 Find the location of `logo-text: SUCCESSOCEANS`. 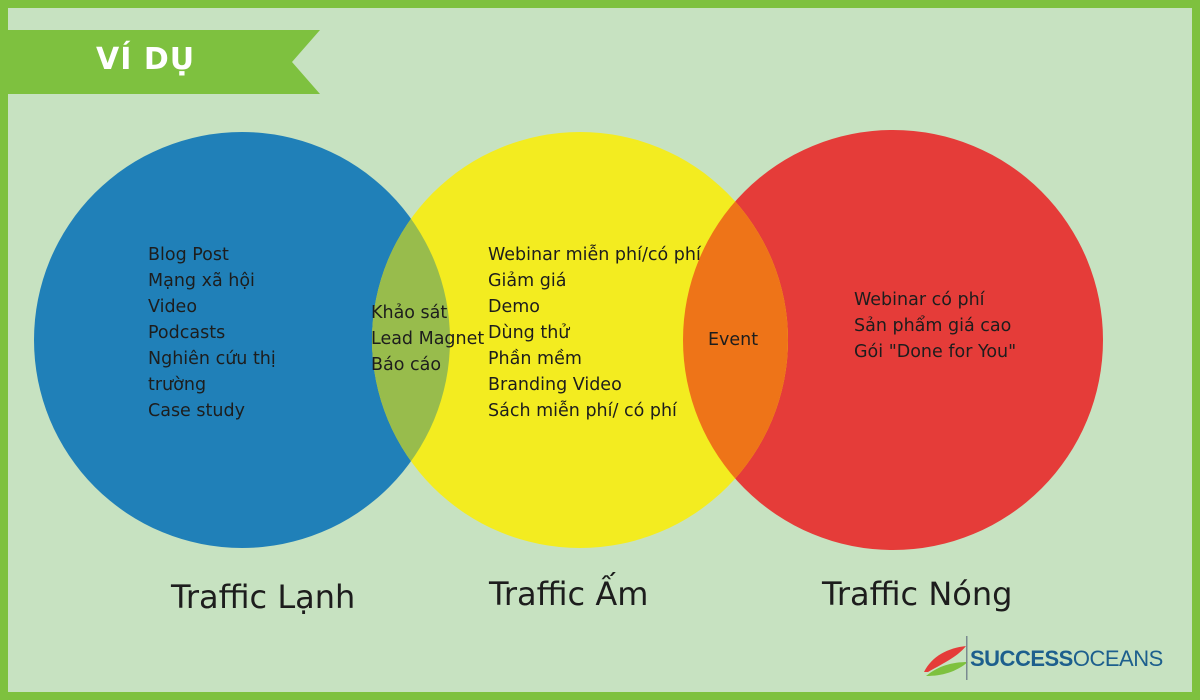

logo-text: SUCCESSOCEANS is located at coordinates (1066, 659).